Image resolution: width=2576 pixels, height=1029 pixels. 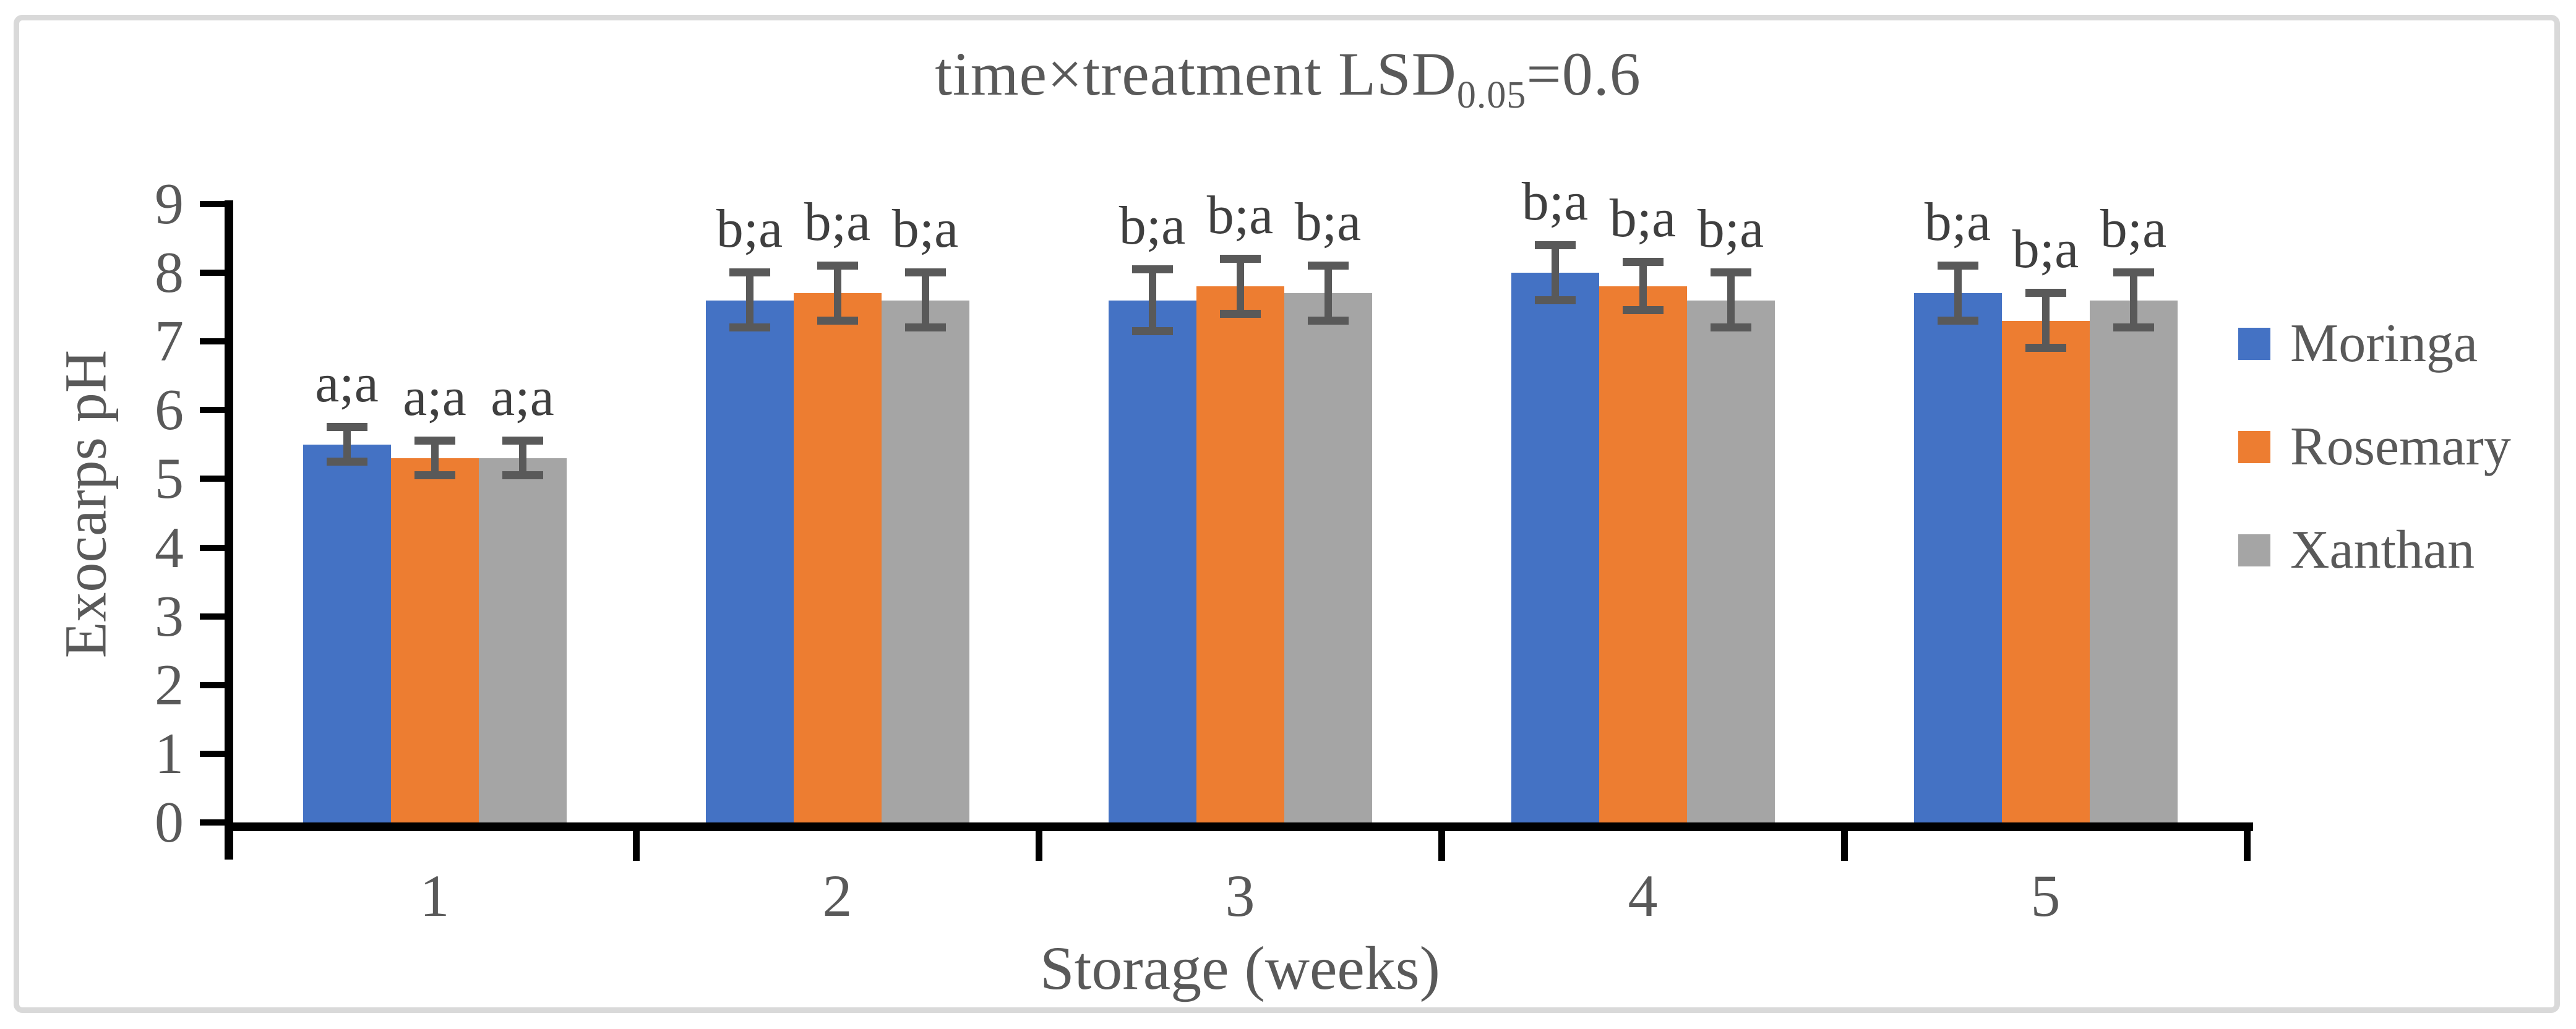 I want to click on bar-xanthan-week4, so click(x=1730, y=561).